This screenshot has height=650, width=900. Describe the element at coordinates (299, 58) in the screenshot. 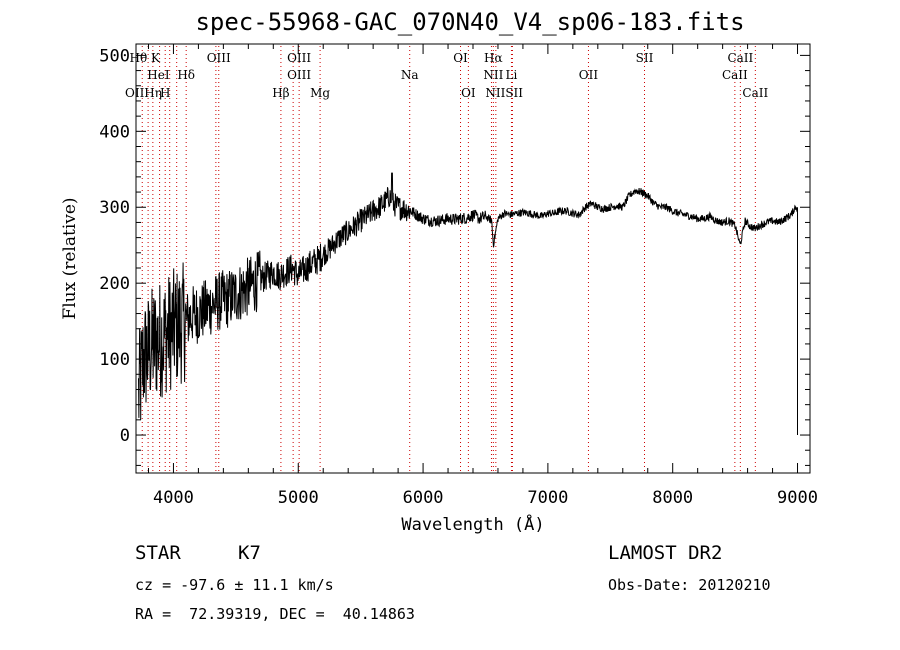

I see `line-label-r1-2: OIII` at that location.